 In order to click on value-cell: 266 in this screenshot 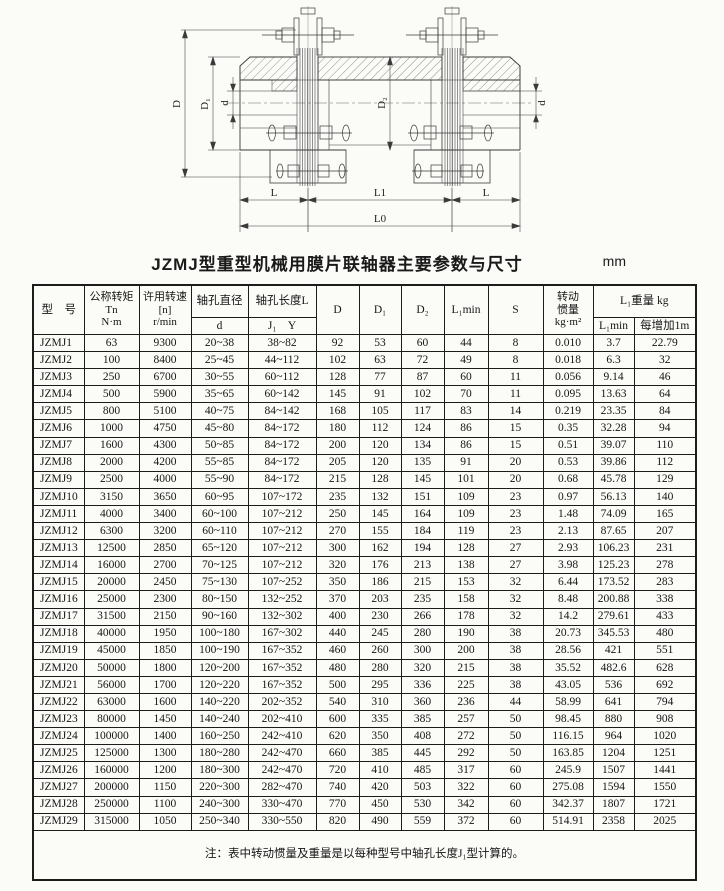, I will do `click(422, 616)`.